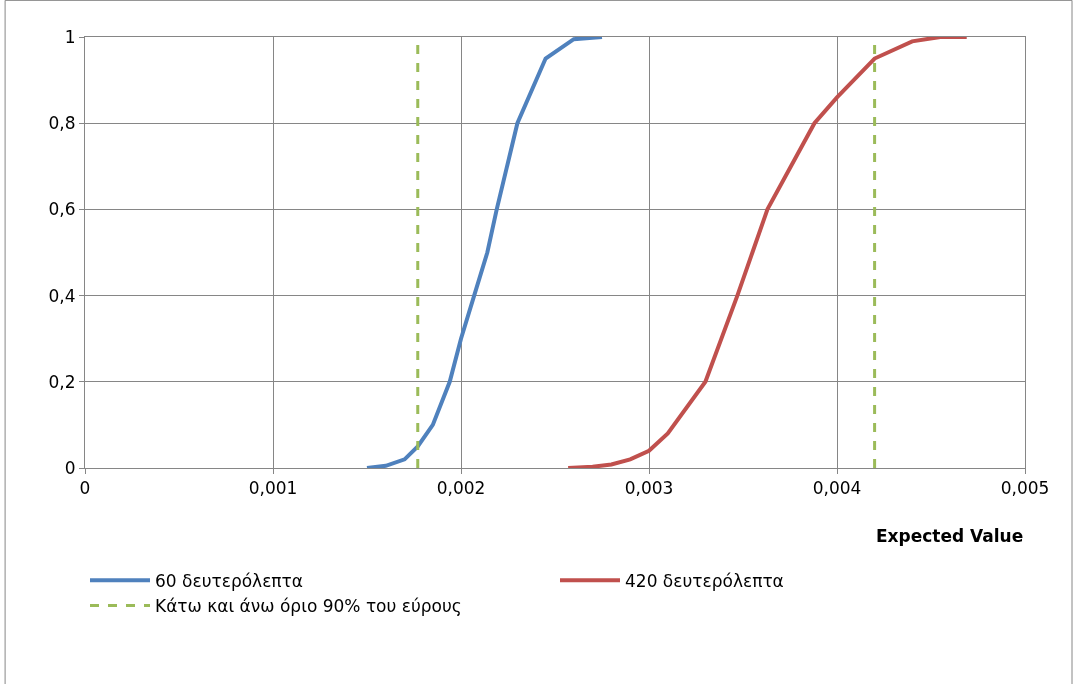 The height and width of the screenshot is (684, 1075). What do you see at coordinates (62, 209) in the screenshot?
I see `y-tick-label: 0,6` at bounding box center [62, 209].